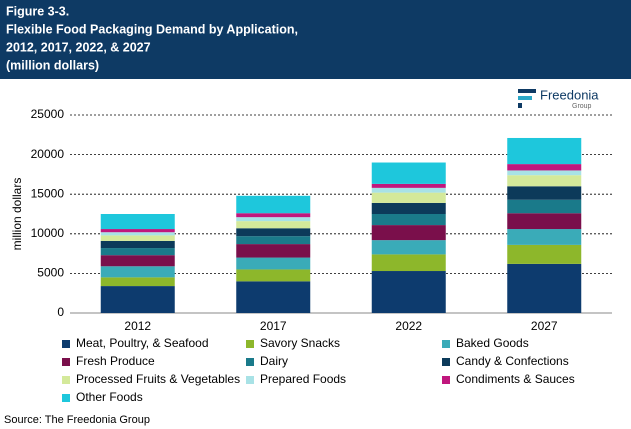 The height and width of the screenshot is (429, 631). What do you see at coordinates (17, 214) in the screenshot?
I see `y-axis-label: million dollars` at bounding box center [17, 214].